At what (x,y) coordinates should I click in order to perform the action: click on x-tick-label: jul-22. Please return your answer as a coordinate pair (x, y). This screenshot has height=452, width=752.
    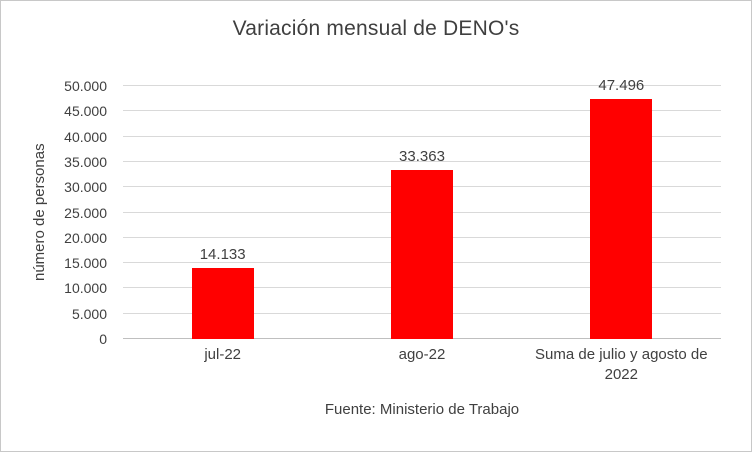
    Looking at the image, I should click on (222, 354).